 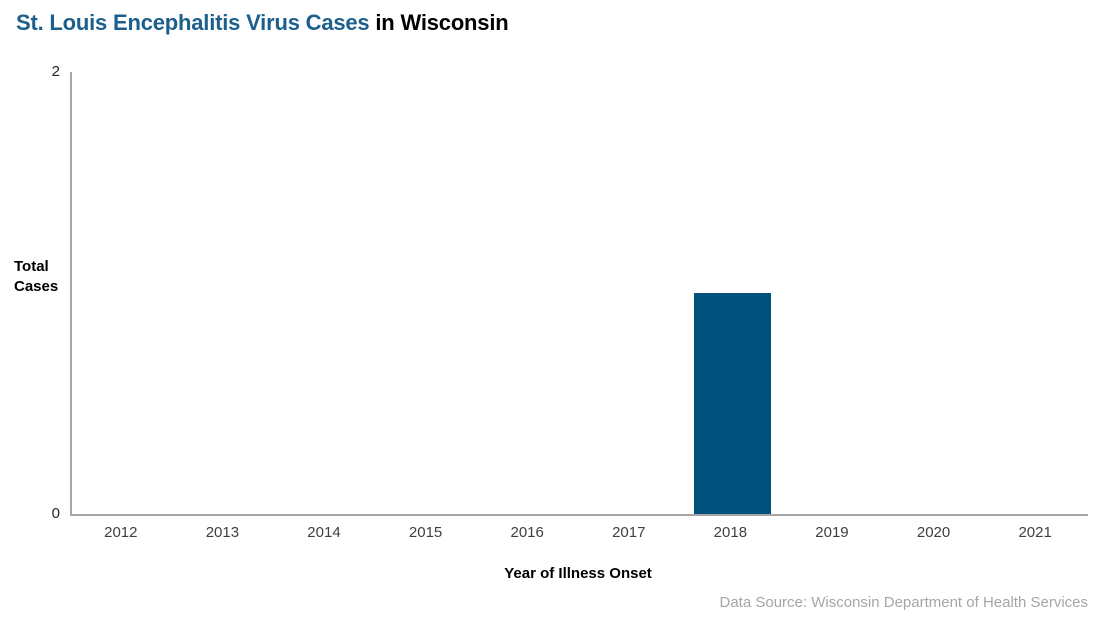 What do you see at coordinates (324, 532) in the screenshot?
I see `x-tick-2014: 2014` at bounding box center [324, 532].